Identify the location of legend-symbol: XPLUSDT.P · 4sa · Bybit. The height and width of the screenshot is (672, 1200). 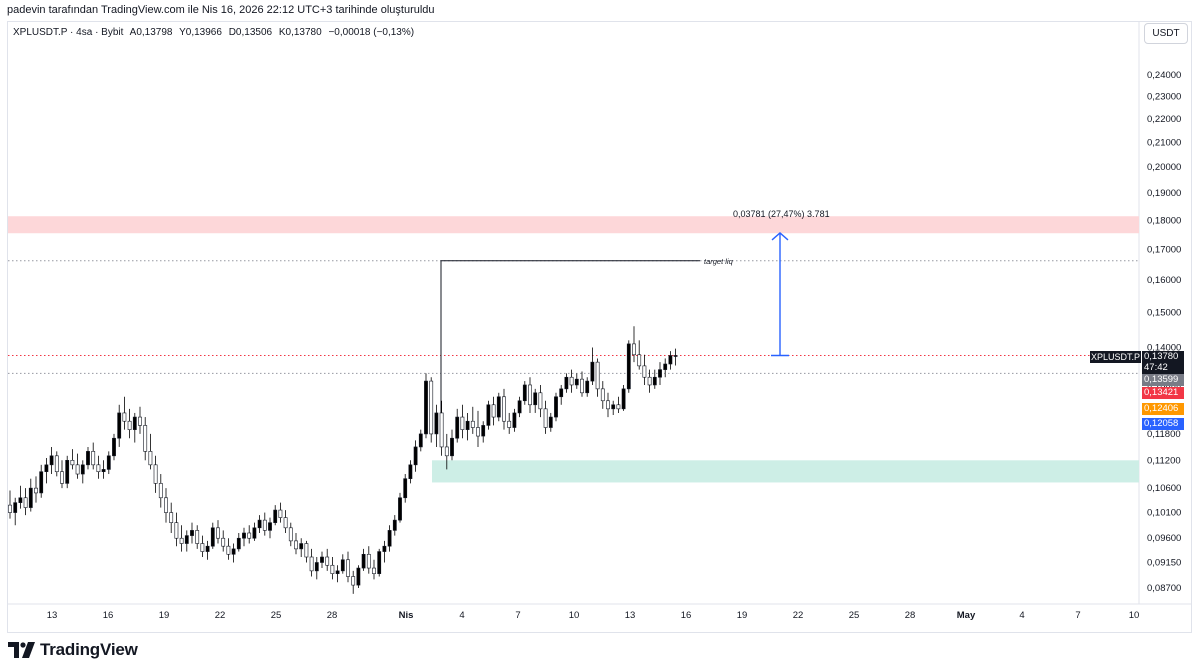
(68, 32).